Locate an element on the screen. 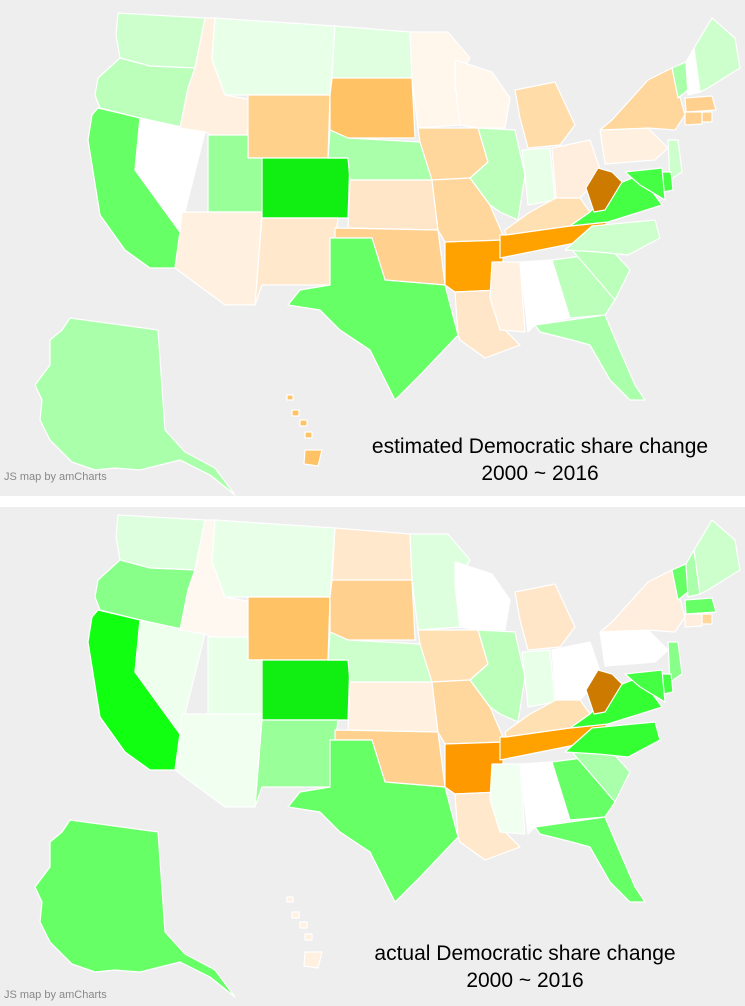 The image size is (745, 1006). estimated-caption-title: estimated Democratic share change is located at coordinates (540, 446).